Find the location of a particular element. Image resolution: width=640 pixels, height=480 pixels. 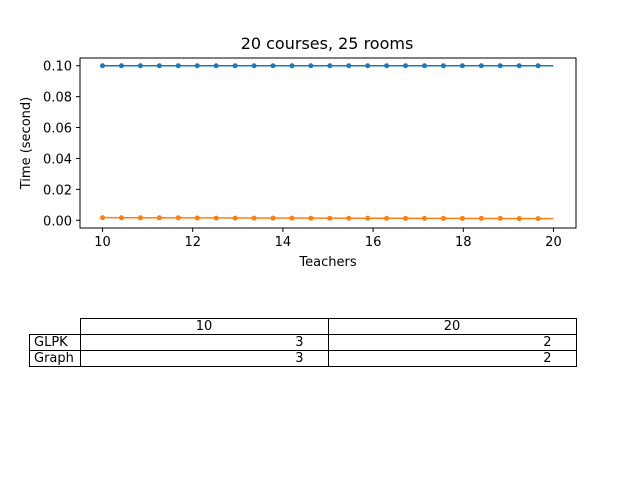

x-tick-label: 14 is located at coordinates (283, 242).